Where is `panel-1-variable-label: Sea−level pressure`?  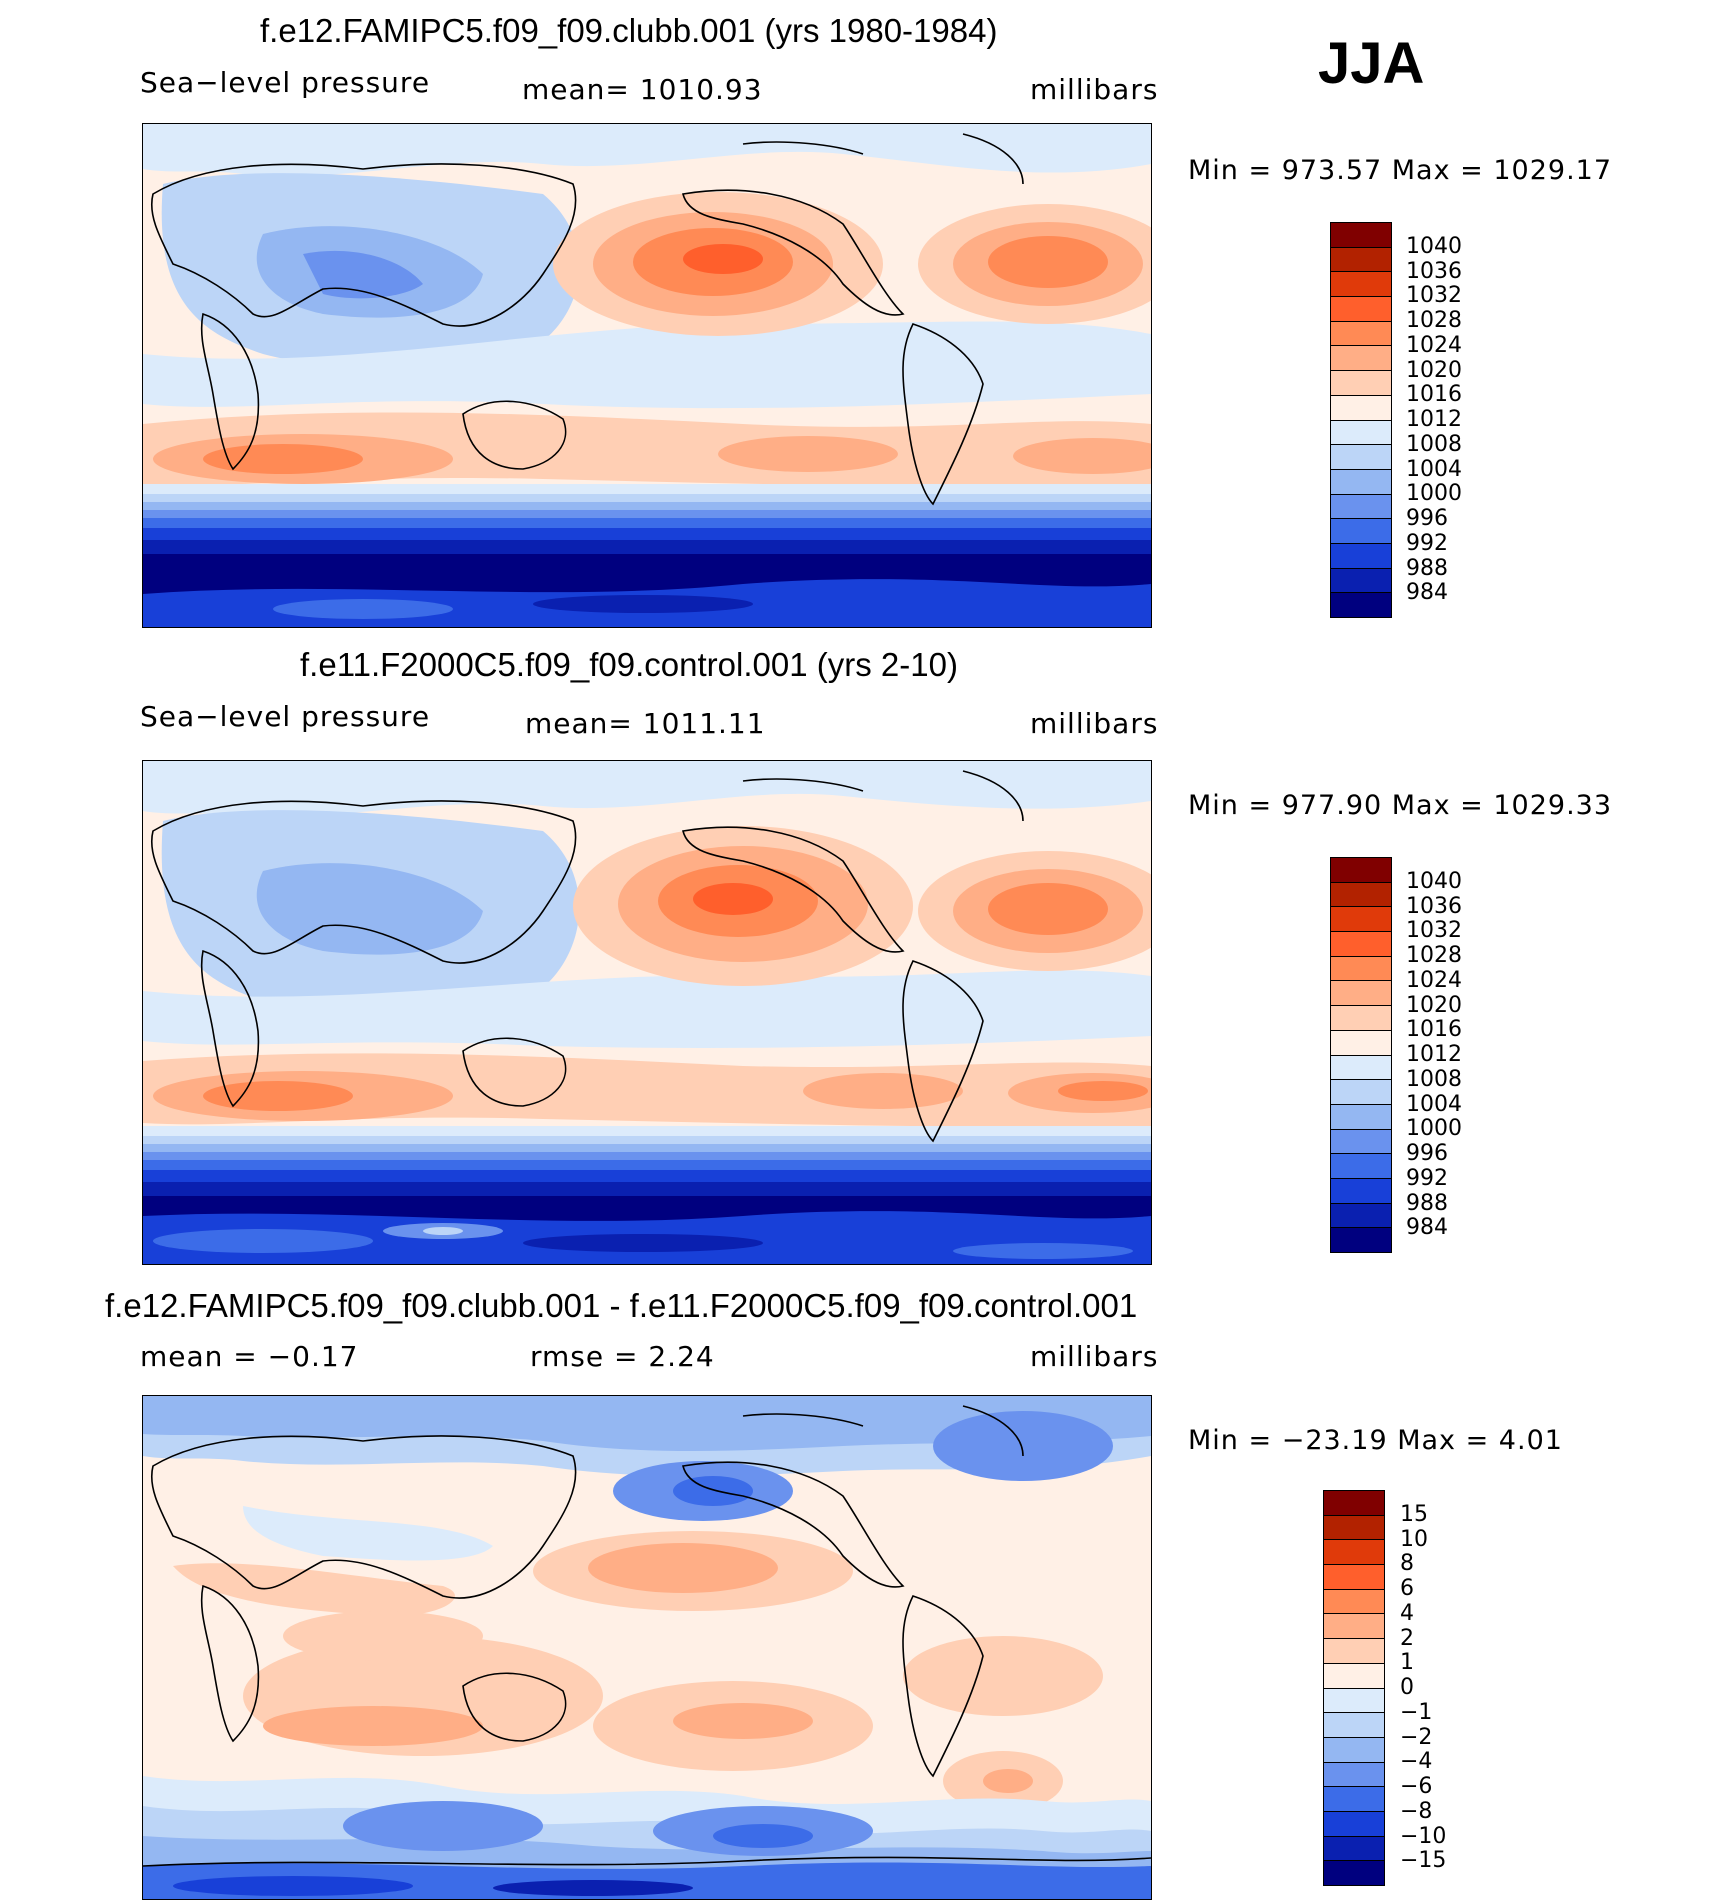 panel-1-variable-label: Sea−level pressure is located at coordinates (285, 82).